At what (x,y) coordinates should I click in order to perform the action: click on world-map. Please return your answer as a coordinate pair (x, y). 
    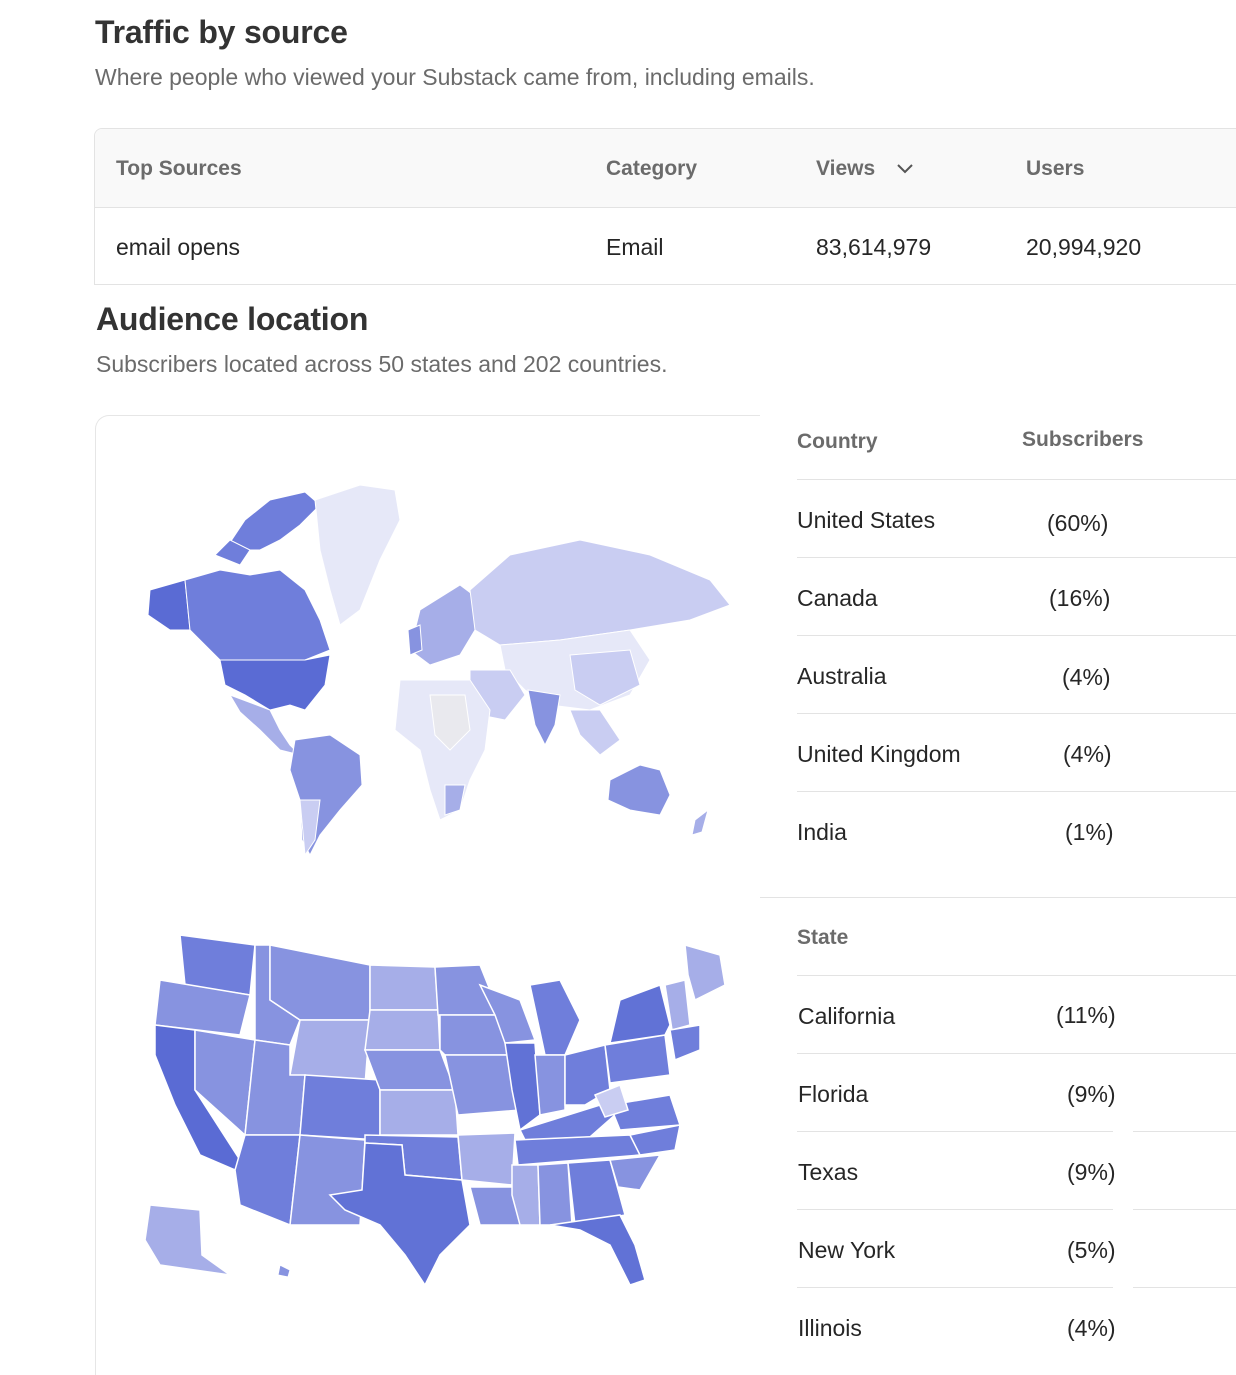
    Looking at the image, I should click on (435, 675).